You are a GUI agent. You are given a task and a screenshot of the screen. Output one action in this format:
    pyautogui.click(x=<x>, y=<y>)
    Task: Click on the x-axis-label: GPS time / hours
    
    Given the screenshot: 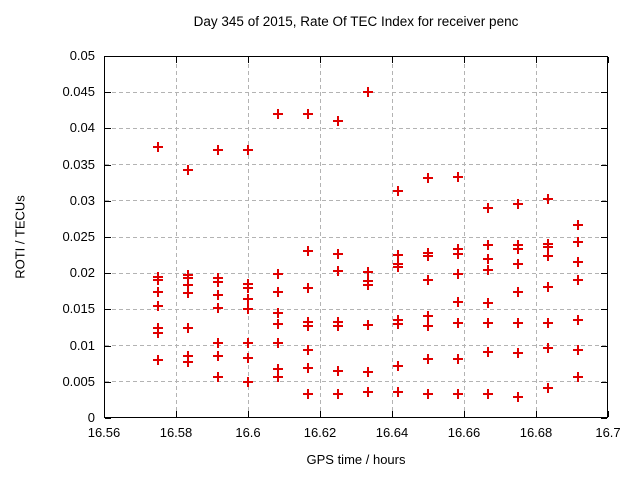 What is the action you would take?
    pyautogui.click(x=356, y=459)
    